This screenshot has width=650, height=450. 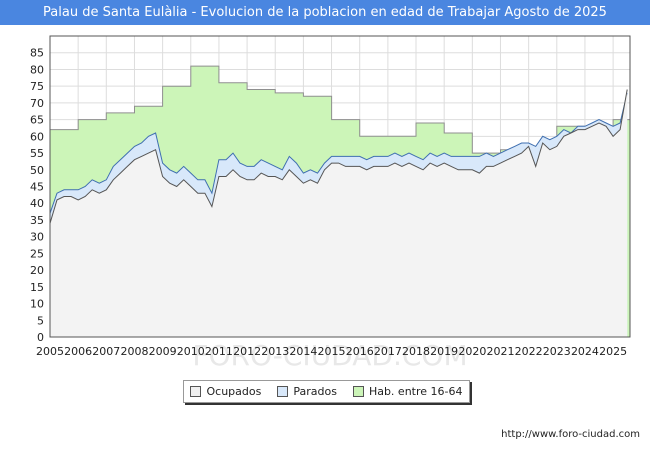 I want to click on y-tick-label: 80, so click(x=37, y=69).